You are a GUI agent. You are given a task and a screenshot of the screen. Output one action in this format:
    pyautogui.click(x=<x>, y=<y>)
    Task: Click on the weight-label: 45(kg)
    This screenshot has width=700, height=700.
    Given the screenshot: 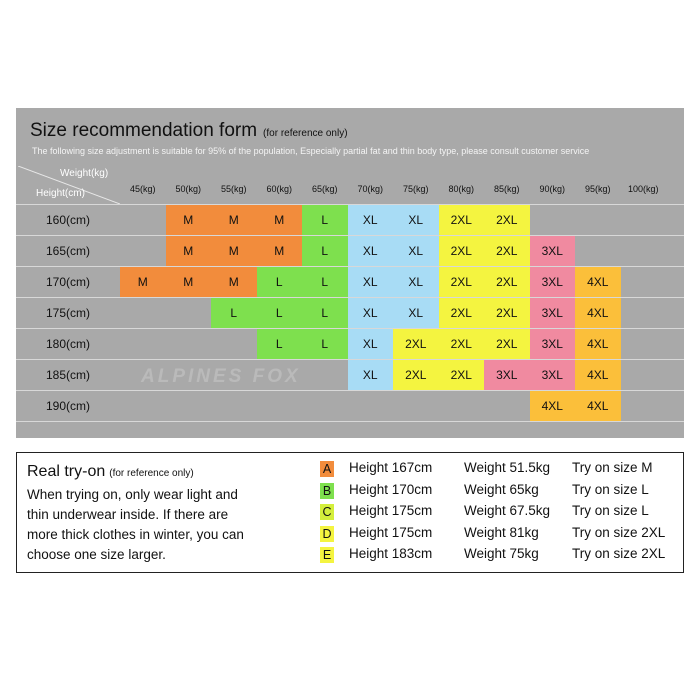 What is the action you would take?
    pyautogui.click(x=142, y=189)
    